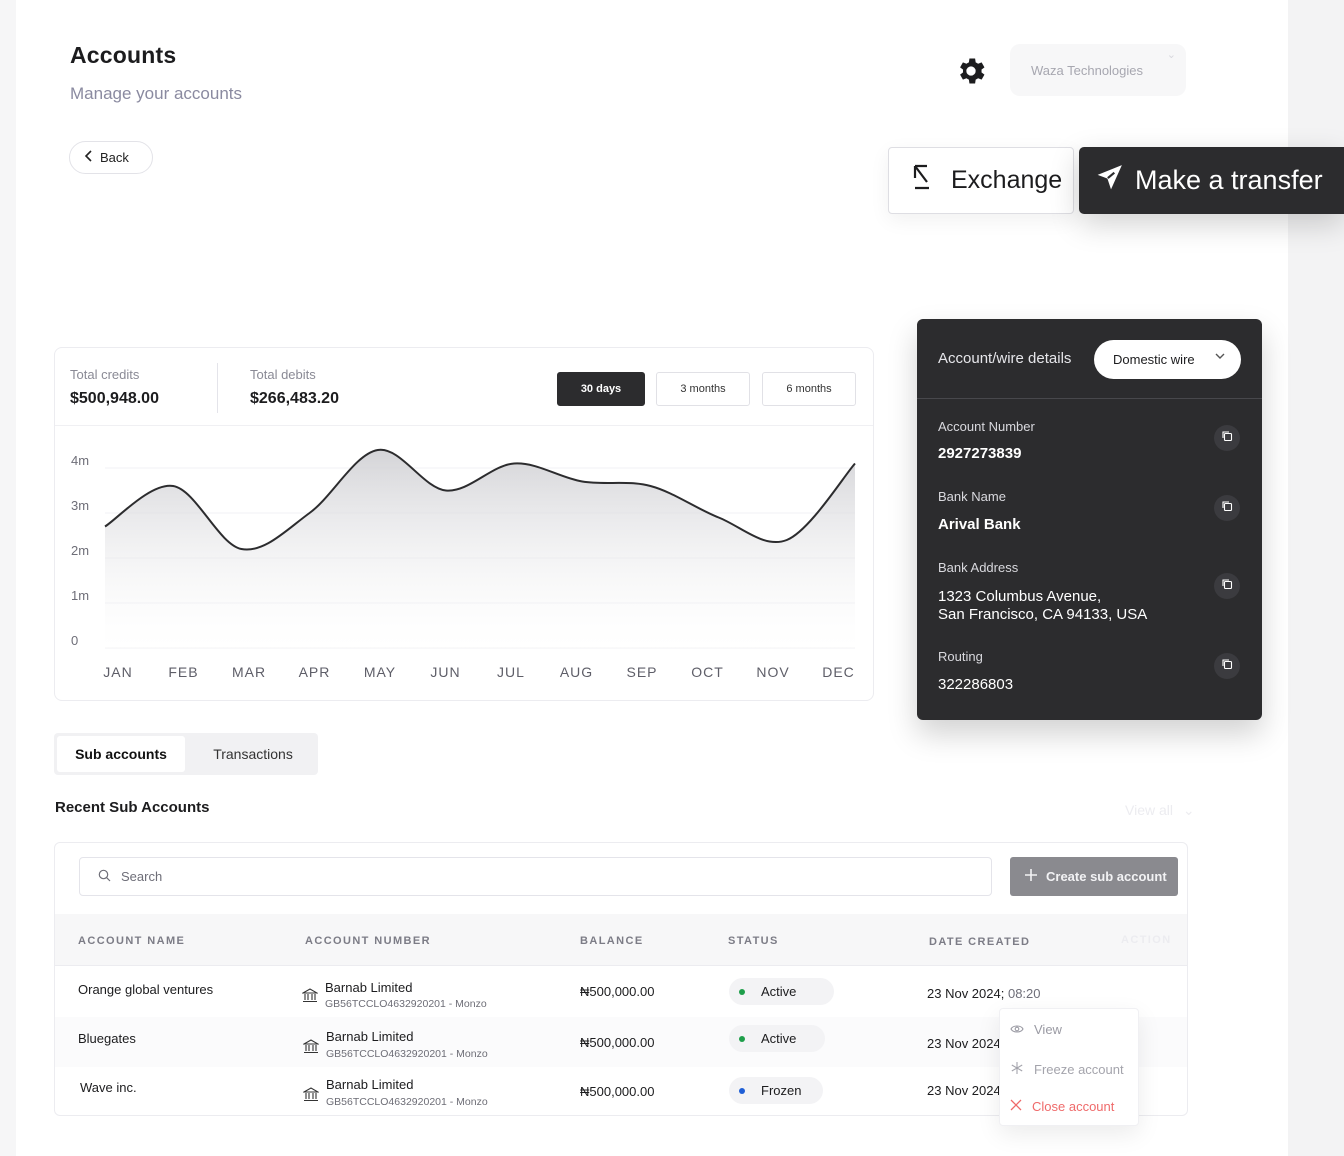 Image resolution: width=1344 pixels, height=1156 pixels. Describe the element at coordinates (142, 876) in the screenshot. I see `search-placeholder: Search` at that location.